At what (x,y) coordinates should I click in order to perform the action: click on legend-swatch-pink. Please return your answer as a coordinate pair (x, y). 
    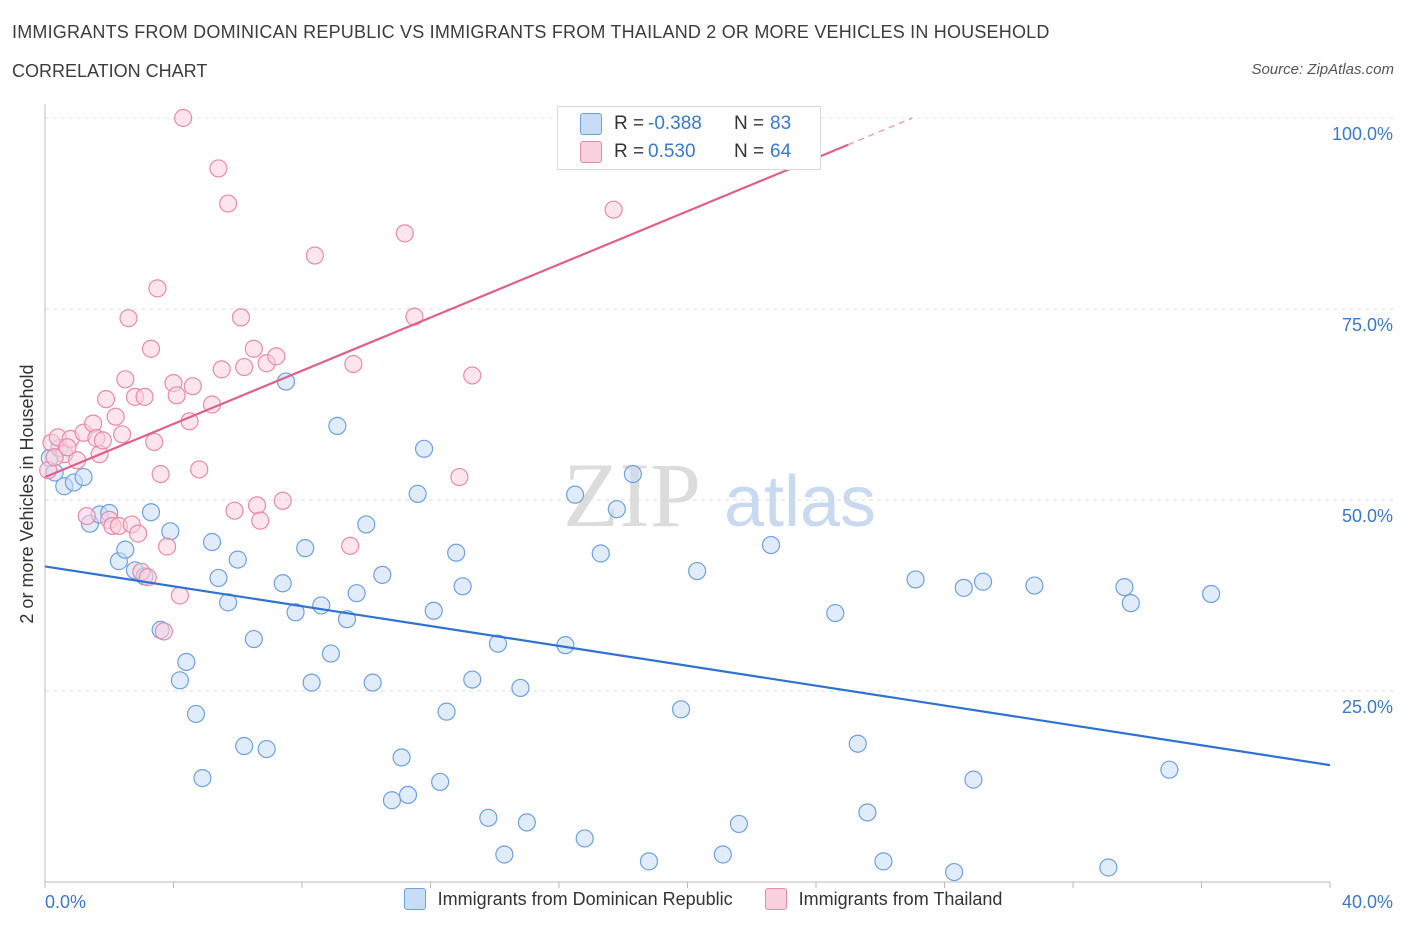
    Looking at the image, I should click on (775, 899).